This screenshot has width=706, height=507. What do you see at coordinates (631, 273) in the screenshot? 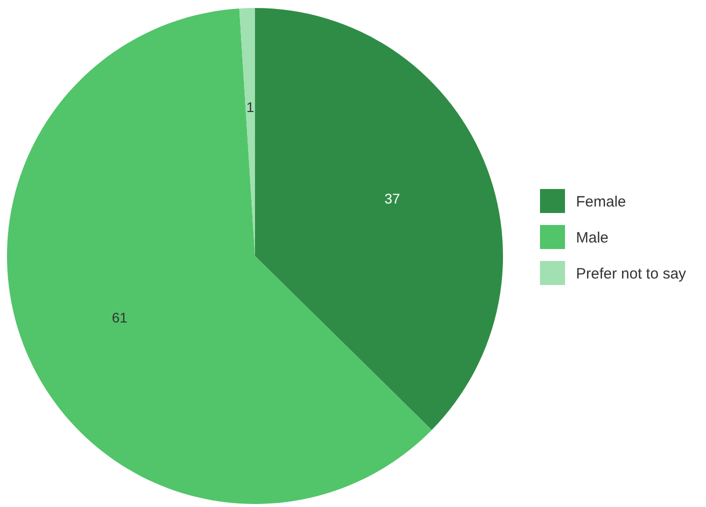
I see `legend-label: Prefer not to say` at bounding box center [631, 273].